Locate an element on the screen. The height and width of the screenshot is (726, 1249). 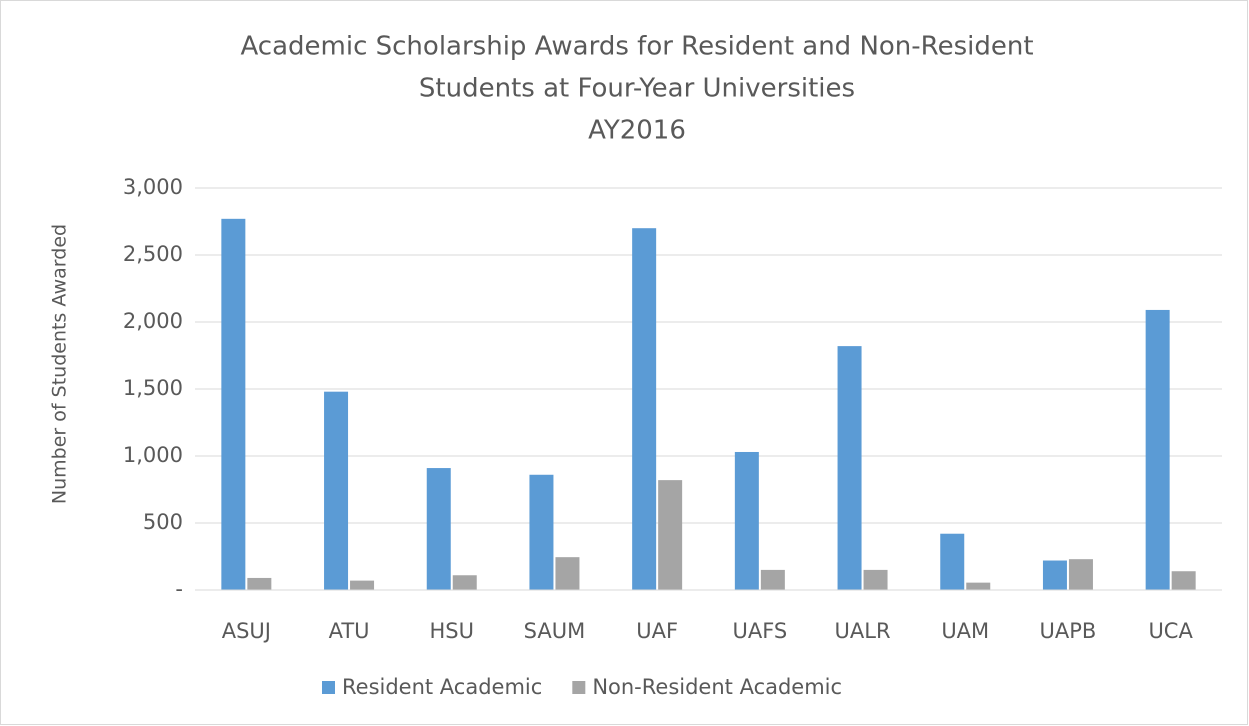
y-tick-label: 2,500 is located at coordinates (153, 254).